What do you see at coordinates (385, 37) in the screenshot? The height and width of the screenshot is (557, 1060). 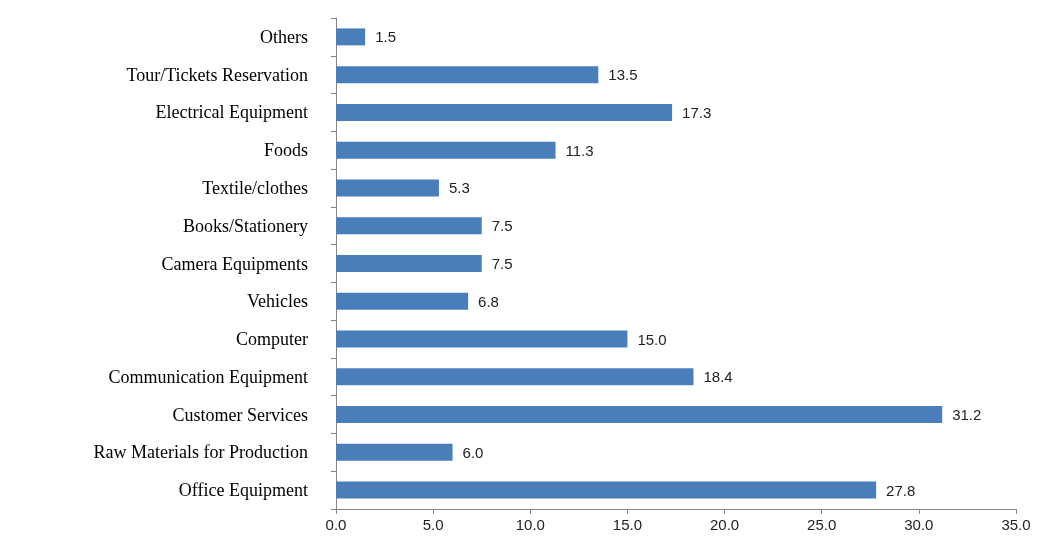 I see `data-label: 1.5` at bounding box center [385, 37].